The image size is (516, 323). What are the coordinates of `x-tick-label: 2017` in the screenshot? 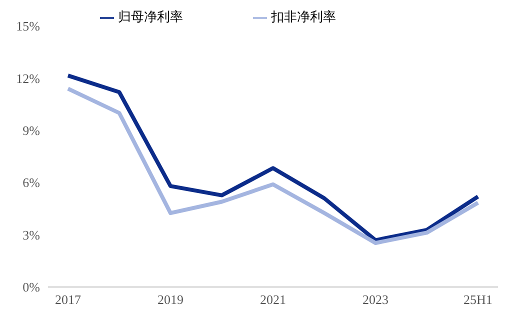 It's located at (68, 300).